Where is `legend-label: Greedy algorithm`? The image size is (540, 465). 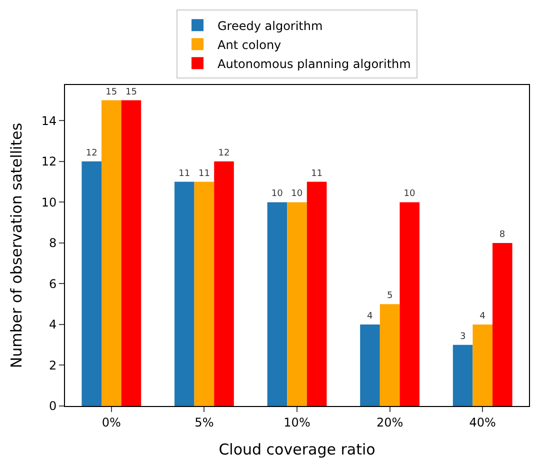 legend-label: Greedy algorithm is located at coordinates (270, 25).